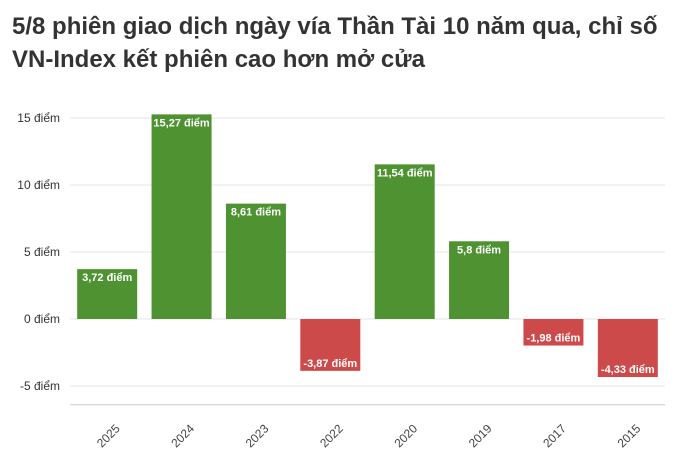 The width and height of the screenshot is (678, 455). Describe the element at coordinates (42, 252) in the screenshot. I see `y-tick-label: 5 điểm` at that location.